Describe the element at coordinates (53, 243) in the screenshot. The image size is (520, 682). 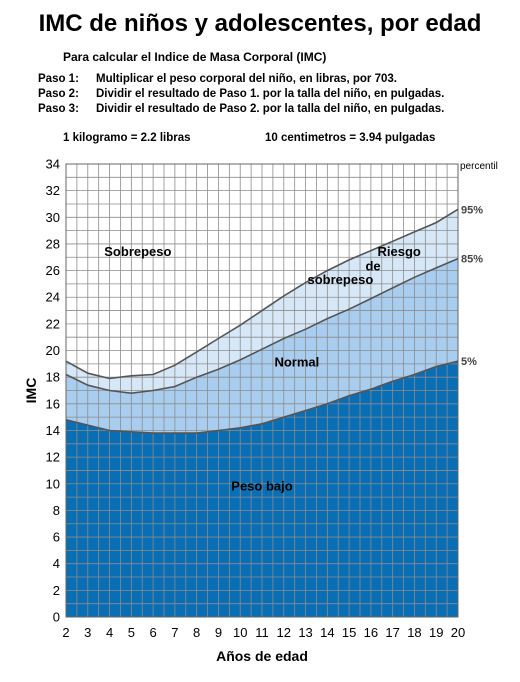
I see `y-tick-label: 28` at that location.